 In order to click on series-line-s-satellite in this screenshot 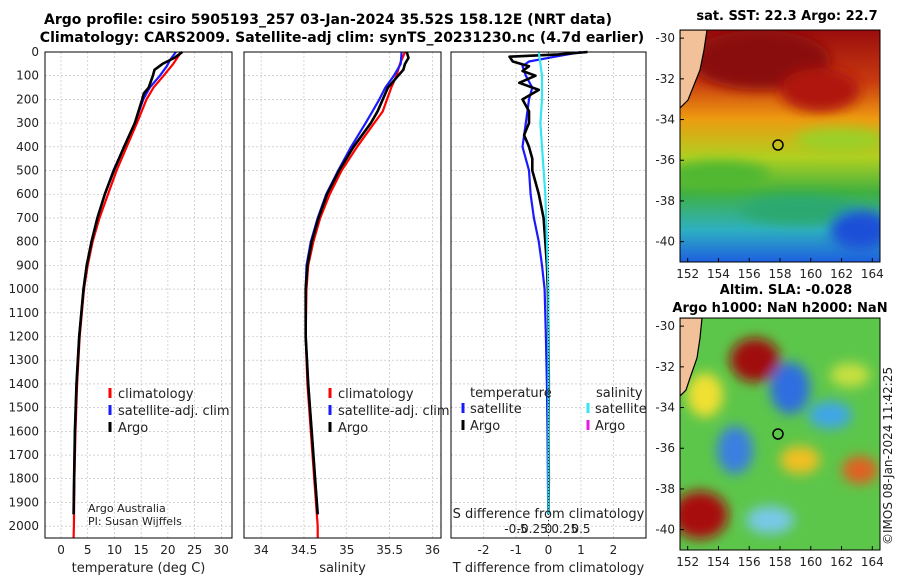, I will do `click(543, 283)`.